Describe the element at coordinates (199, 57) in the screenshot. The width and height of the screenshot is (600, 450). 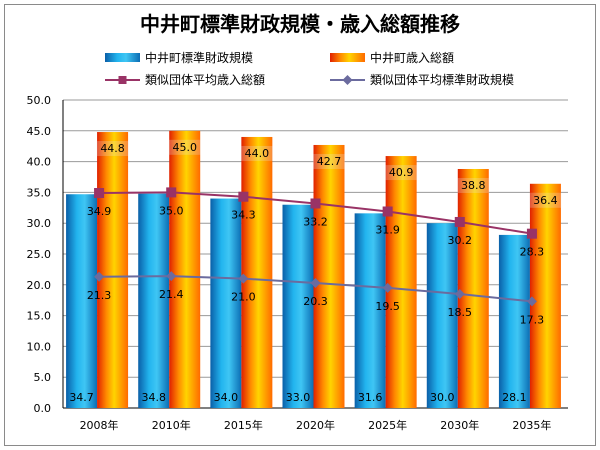
I see `legend-label: 中井町標準財政規模` at that location.